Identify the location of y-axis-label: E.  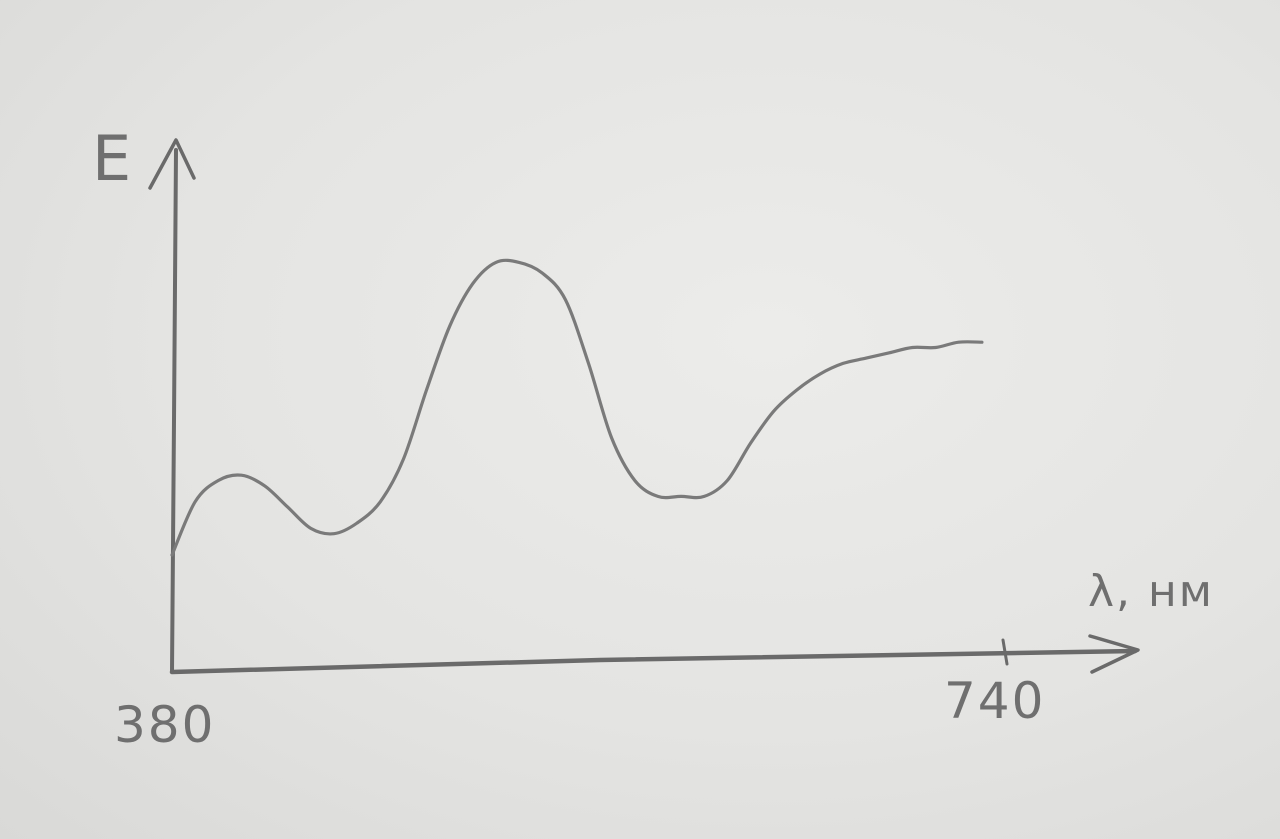
(112, 158).